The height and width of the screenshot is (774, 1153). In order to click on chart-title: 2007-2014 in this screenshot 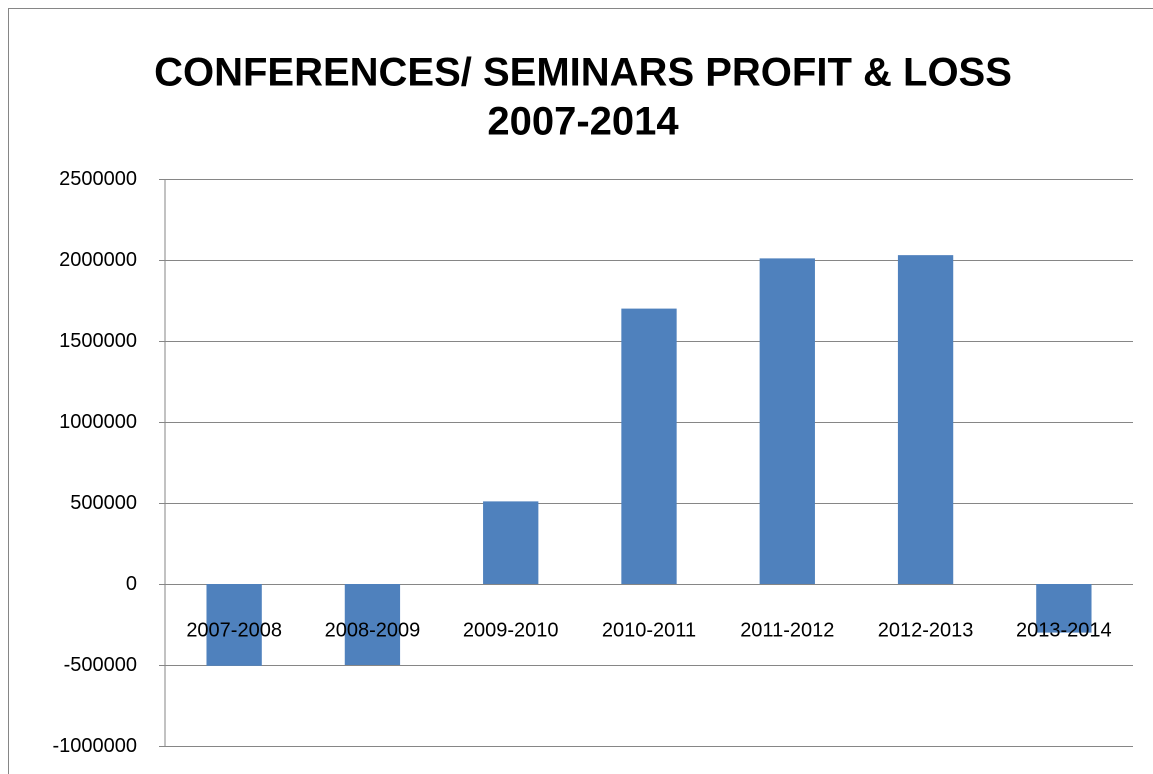, I will do `click(583, 122)`.